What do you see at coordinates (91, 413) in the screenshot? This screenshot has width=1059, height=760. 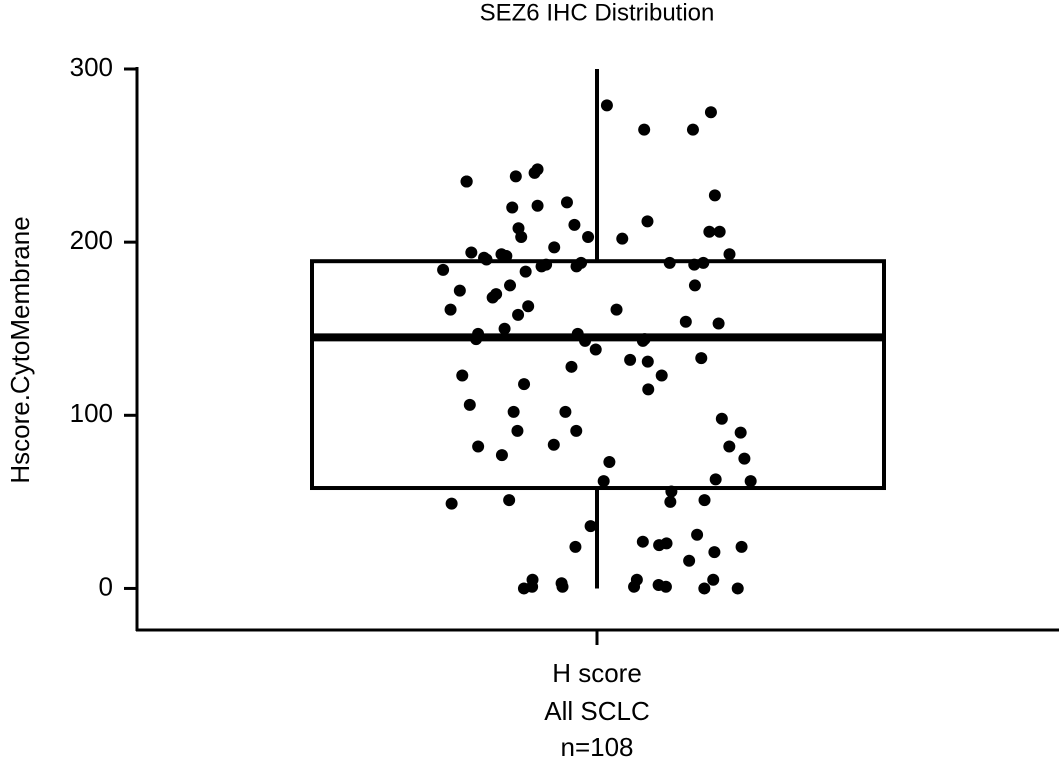 I see `y-tick-label: 100` at bounding box center [91, 413].